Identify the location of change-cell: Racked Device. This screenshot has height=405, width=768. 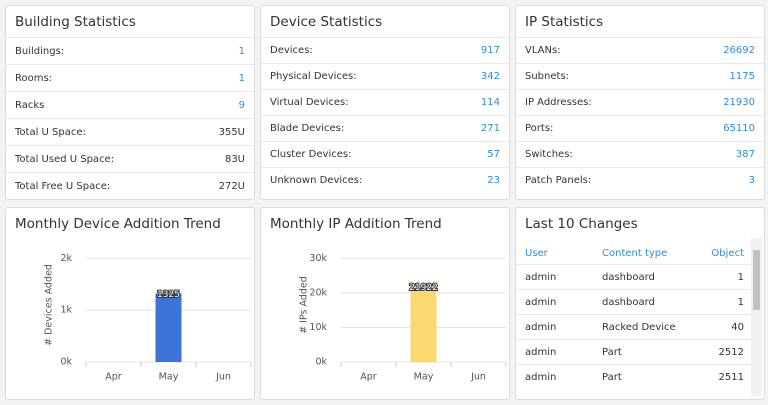
(642, 327).